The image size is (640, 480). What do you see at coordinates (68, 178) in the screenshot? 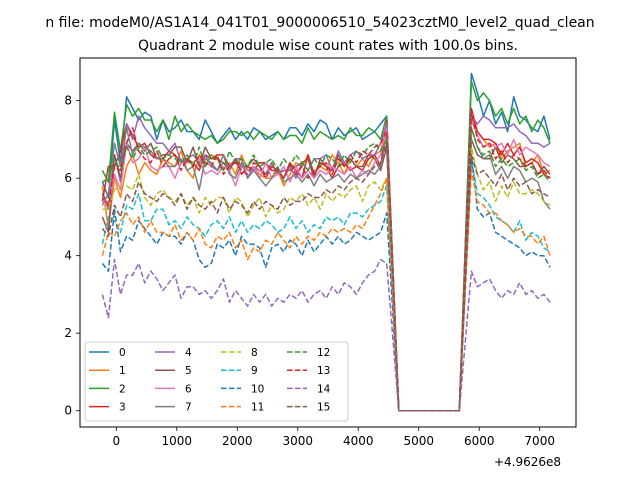
I see `y-tick-label: 6` at bounding box center [68, 178].